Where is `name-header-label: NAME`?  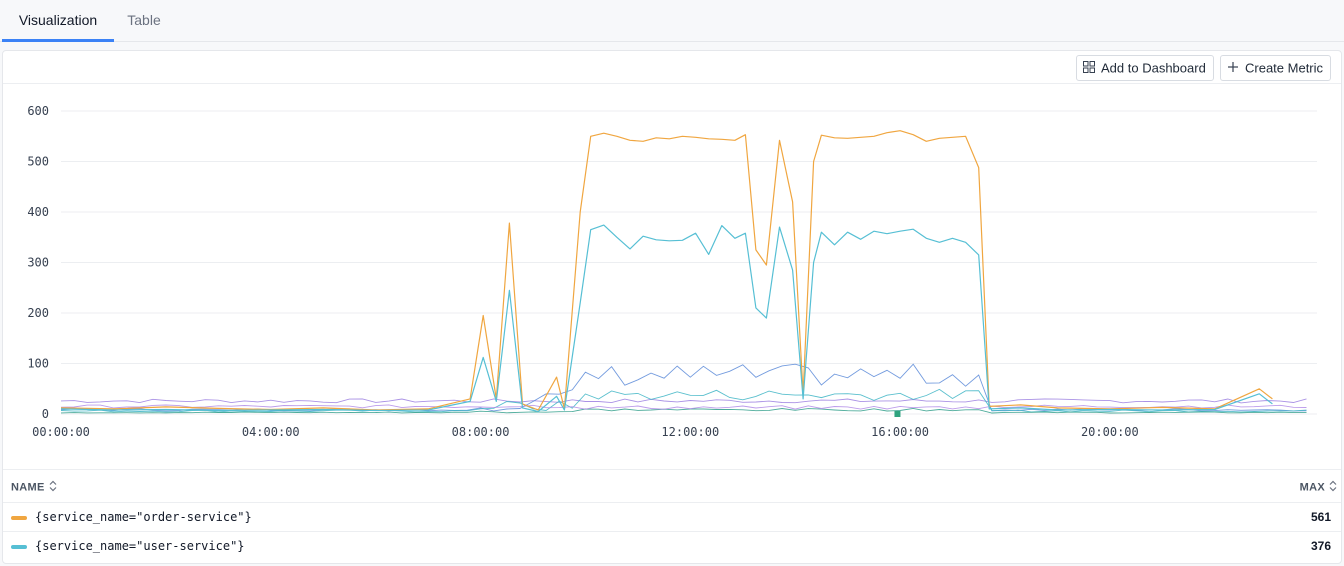
name-header-label: NAME is located at coordinates (28, 487).